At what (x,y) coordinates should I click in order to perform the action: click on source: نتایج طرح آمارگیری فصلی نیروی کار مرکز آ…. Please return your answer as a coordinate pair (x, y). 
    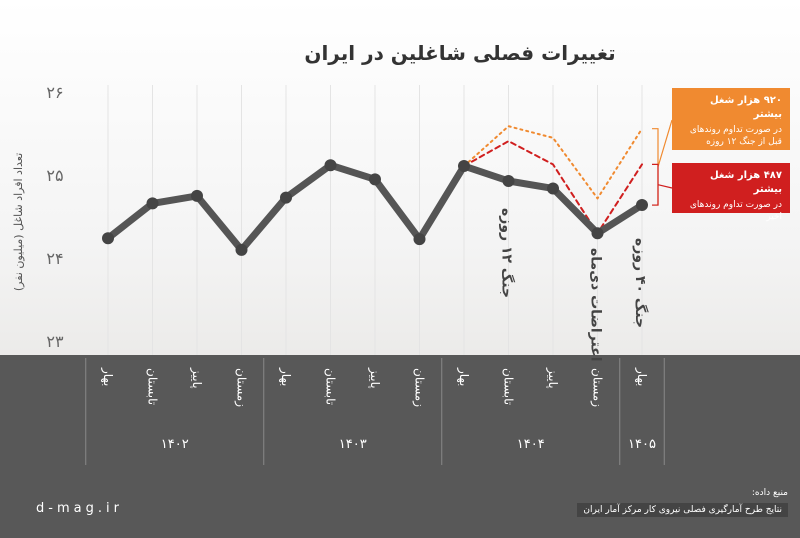
    Looking at the image, I should click on (682, 510).